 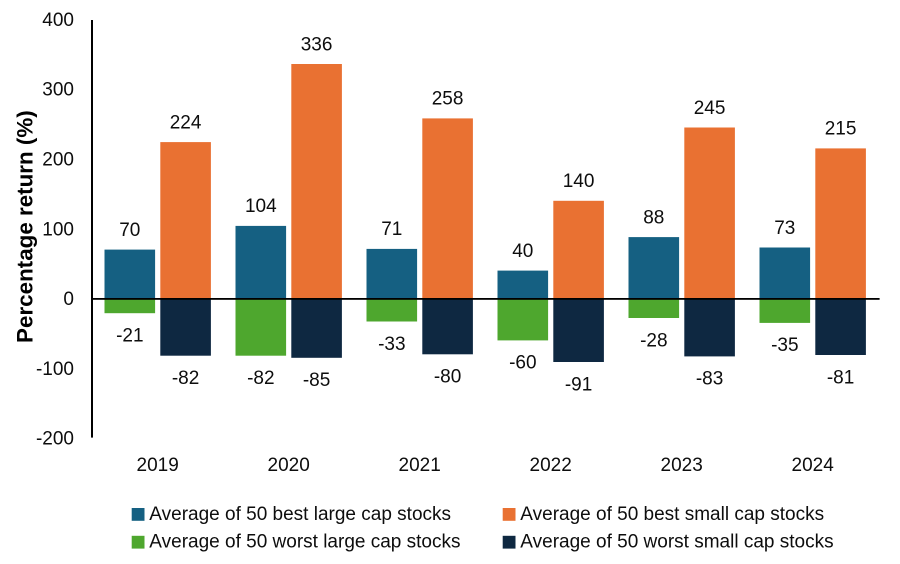 What do you see at coordinates (261, 206) in the screenshot?
I see `svg-text: 104` at bounding box center [261, 206].